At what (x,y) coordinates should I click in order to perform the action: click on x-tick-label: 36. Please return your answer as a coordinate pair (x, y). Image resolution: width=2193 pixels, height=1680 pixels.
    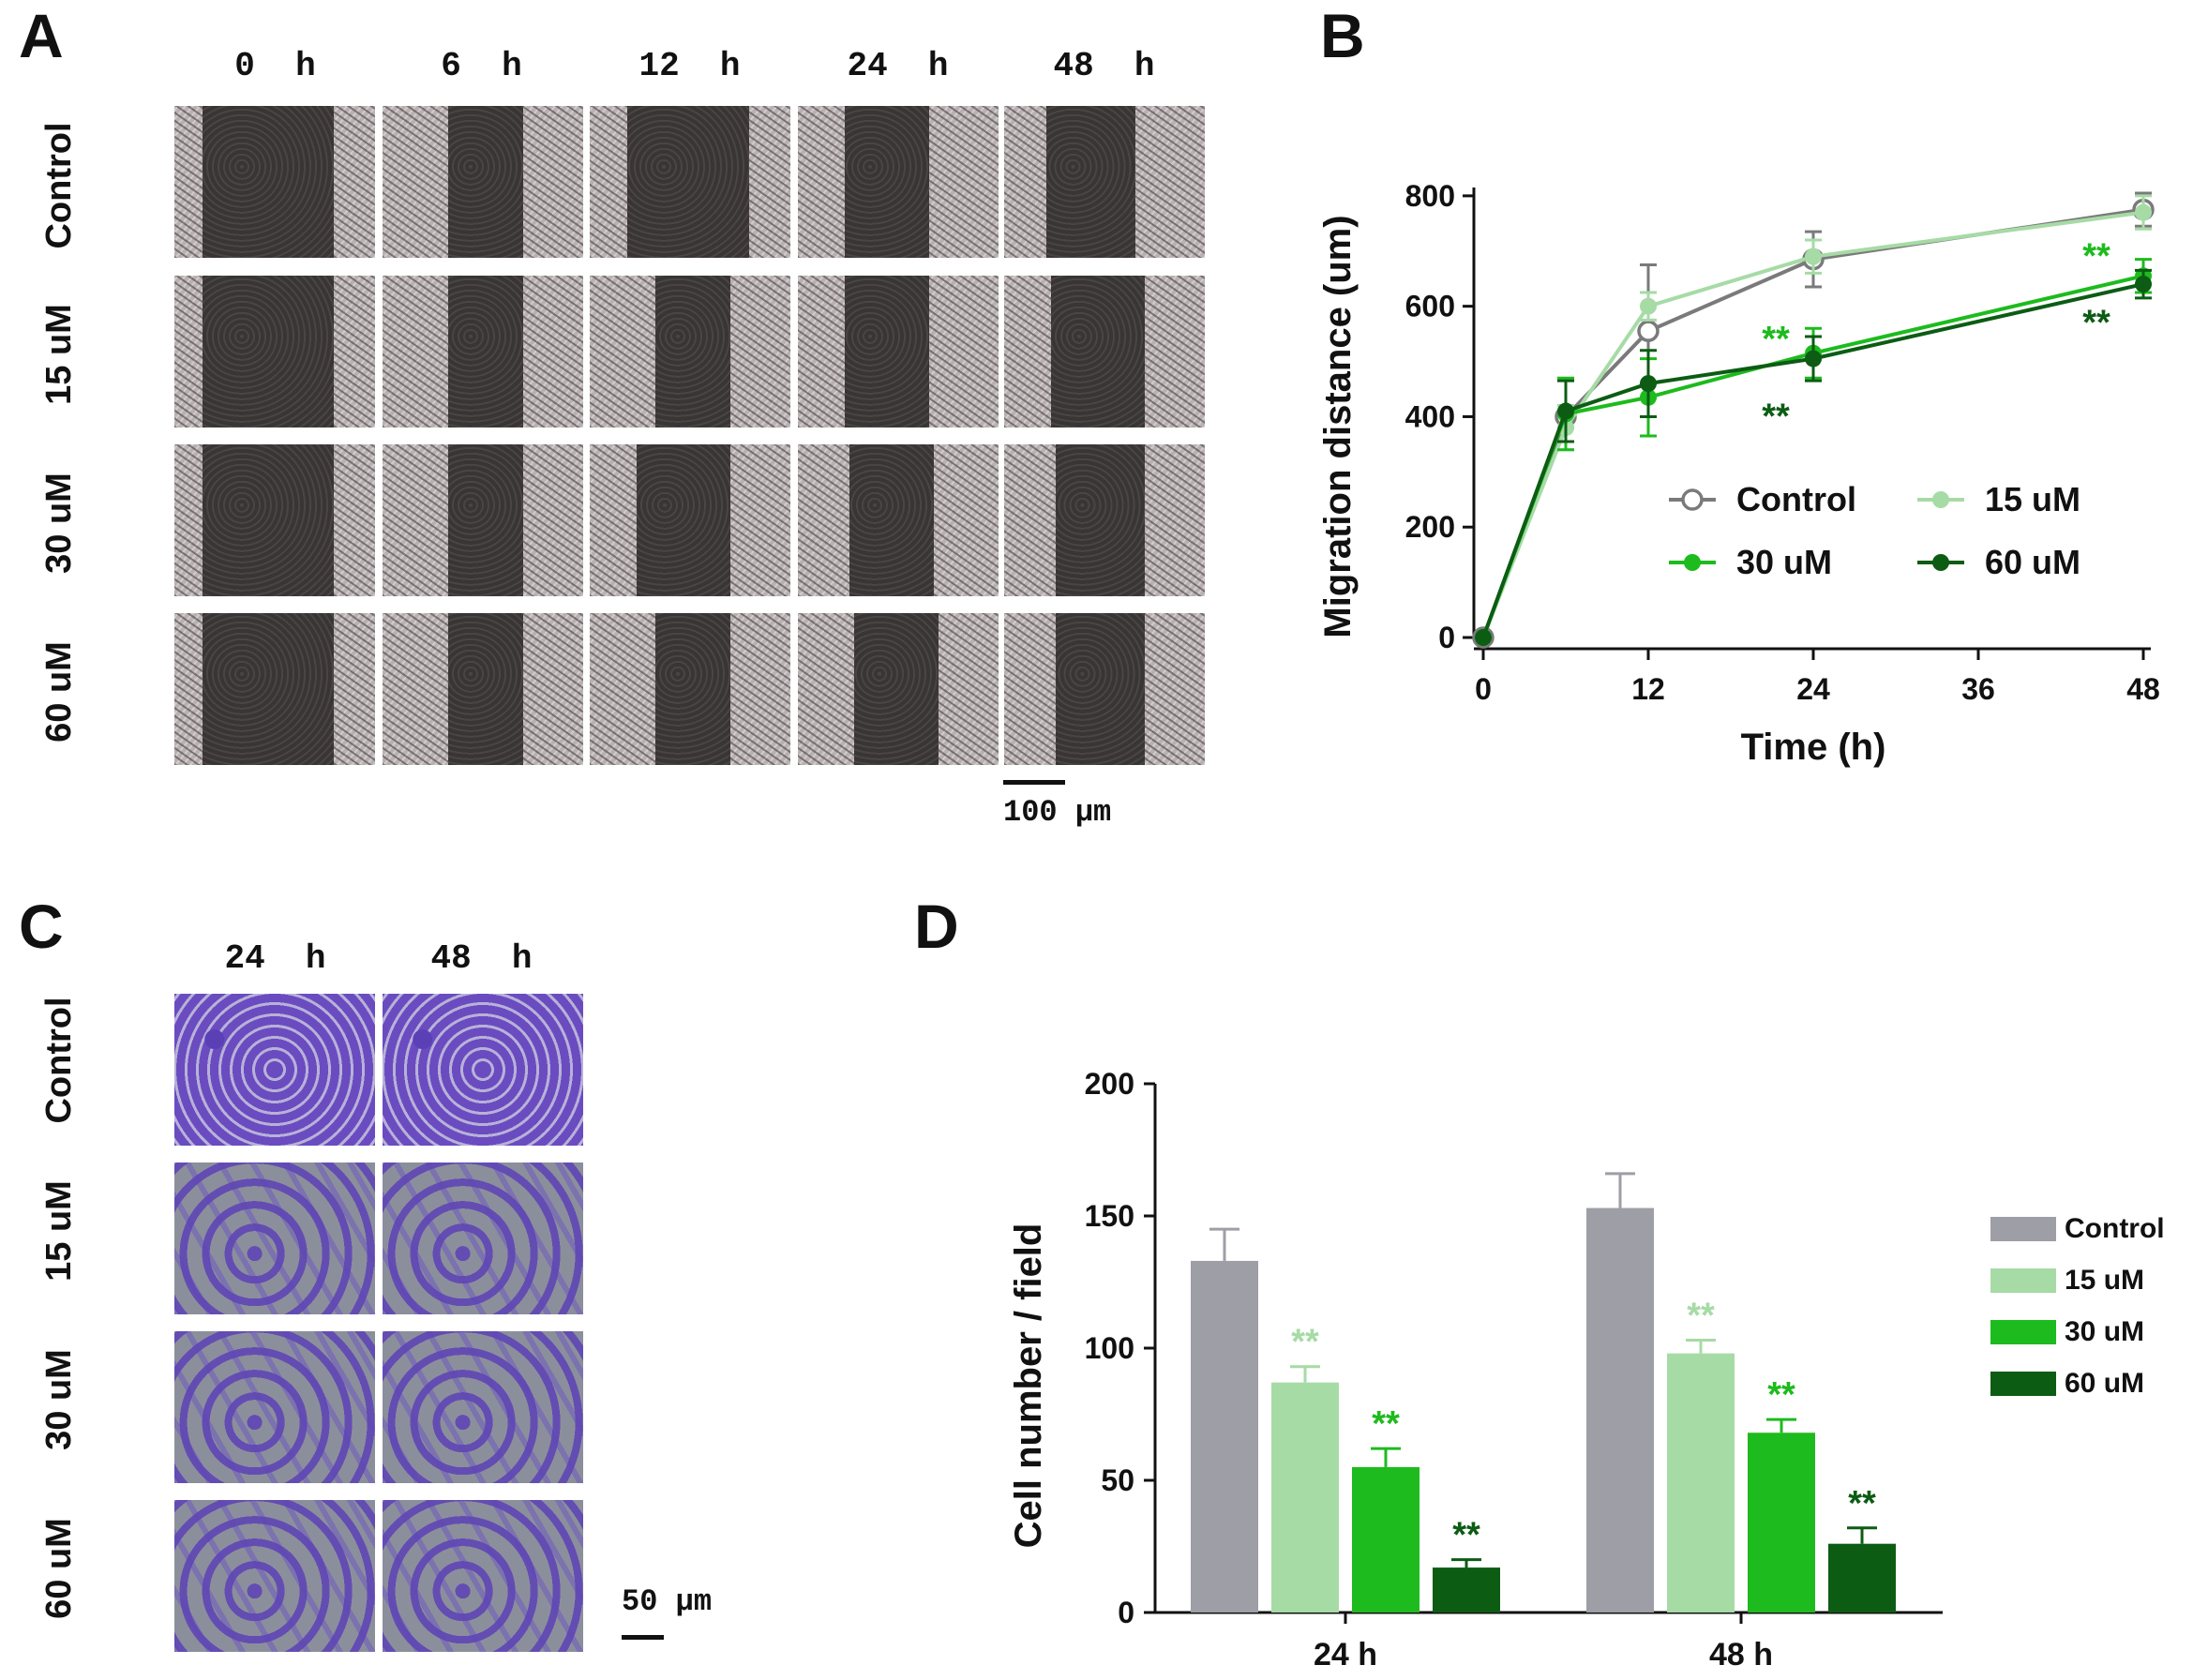
    Looking at the image, I should click on (1978, 689).